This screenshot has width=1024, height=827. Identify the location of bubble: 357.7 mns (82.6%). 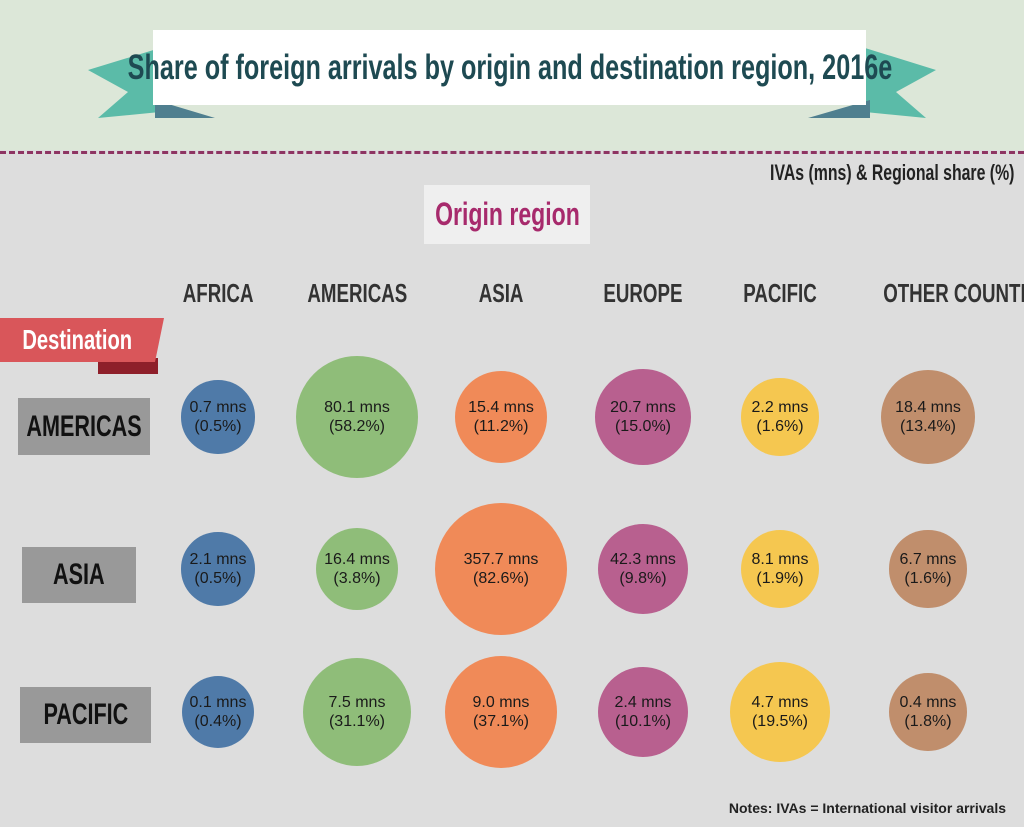
(501, 569).